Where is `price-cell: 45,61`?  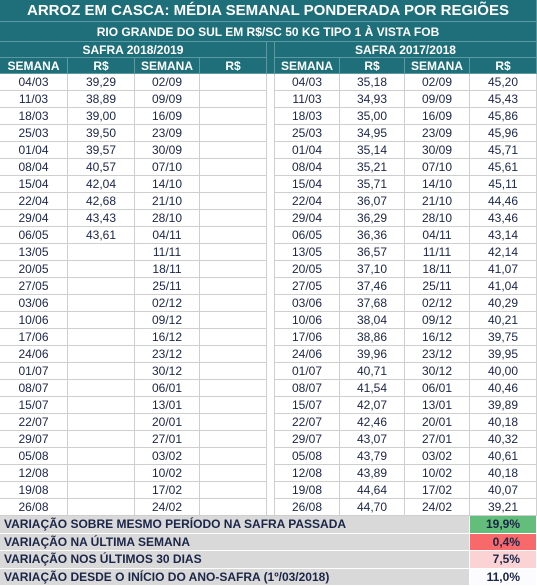 price-cell: 45,61 is located at coordinates (503, 167).